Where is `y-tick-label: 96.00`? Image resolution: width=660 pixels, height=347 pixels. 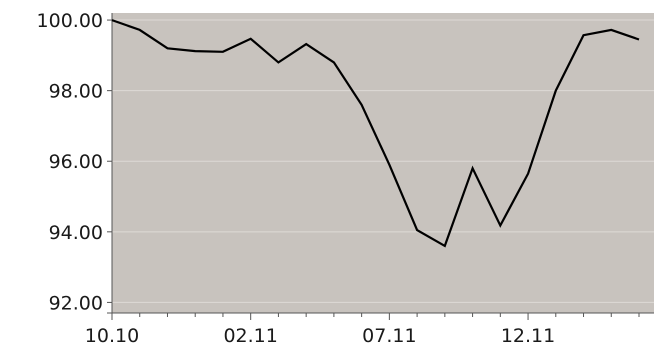 y-tick-label: 96.00 is located at coordinates (76, 162).